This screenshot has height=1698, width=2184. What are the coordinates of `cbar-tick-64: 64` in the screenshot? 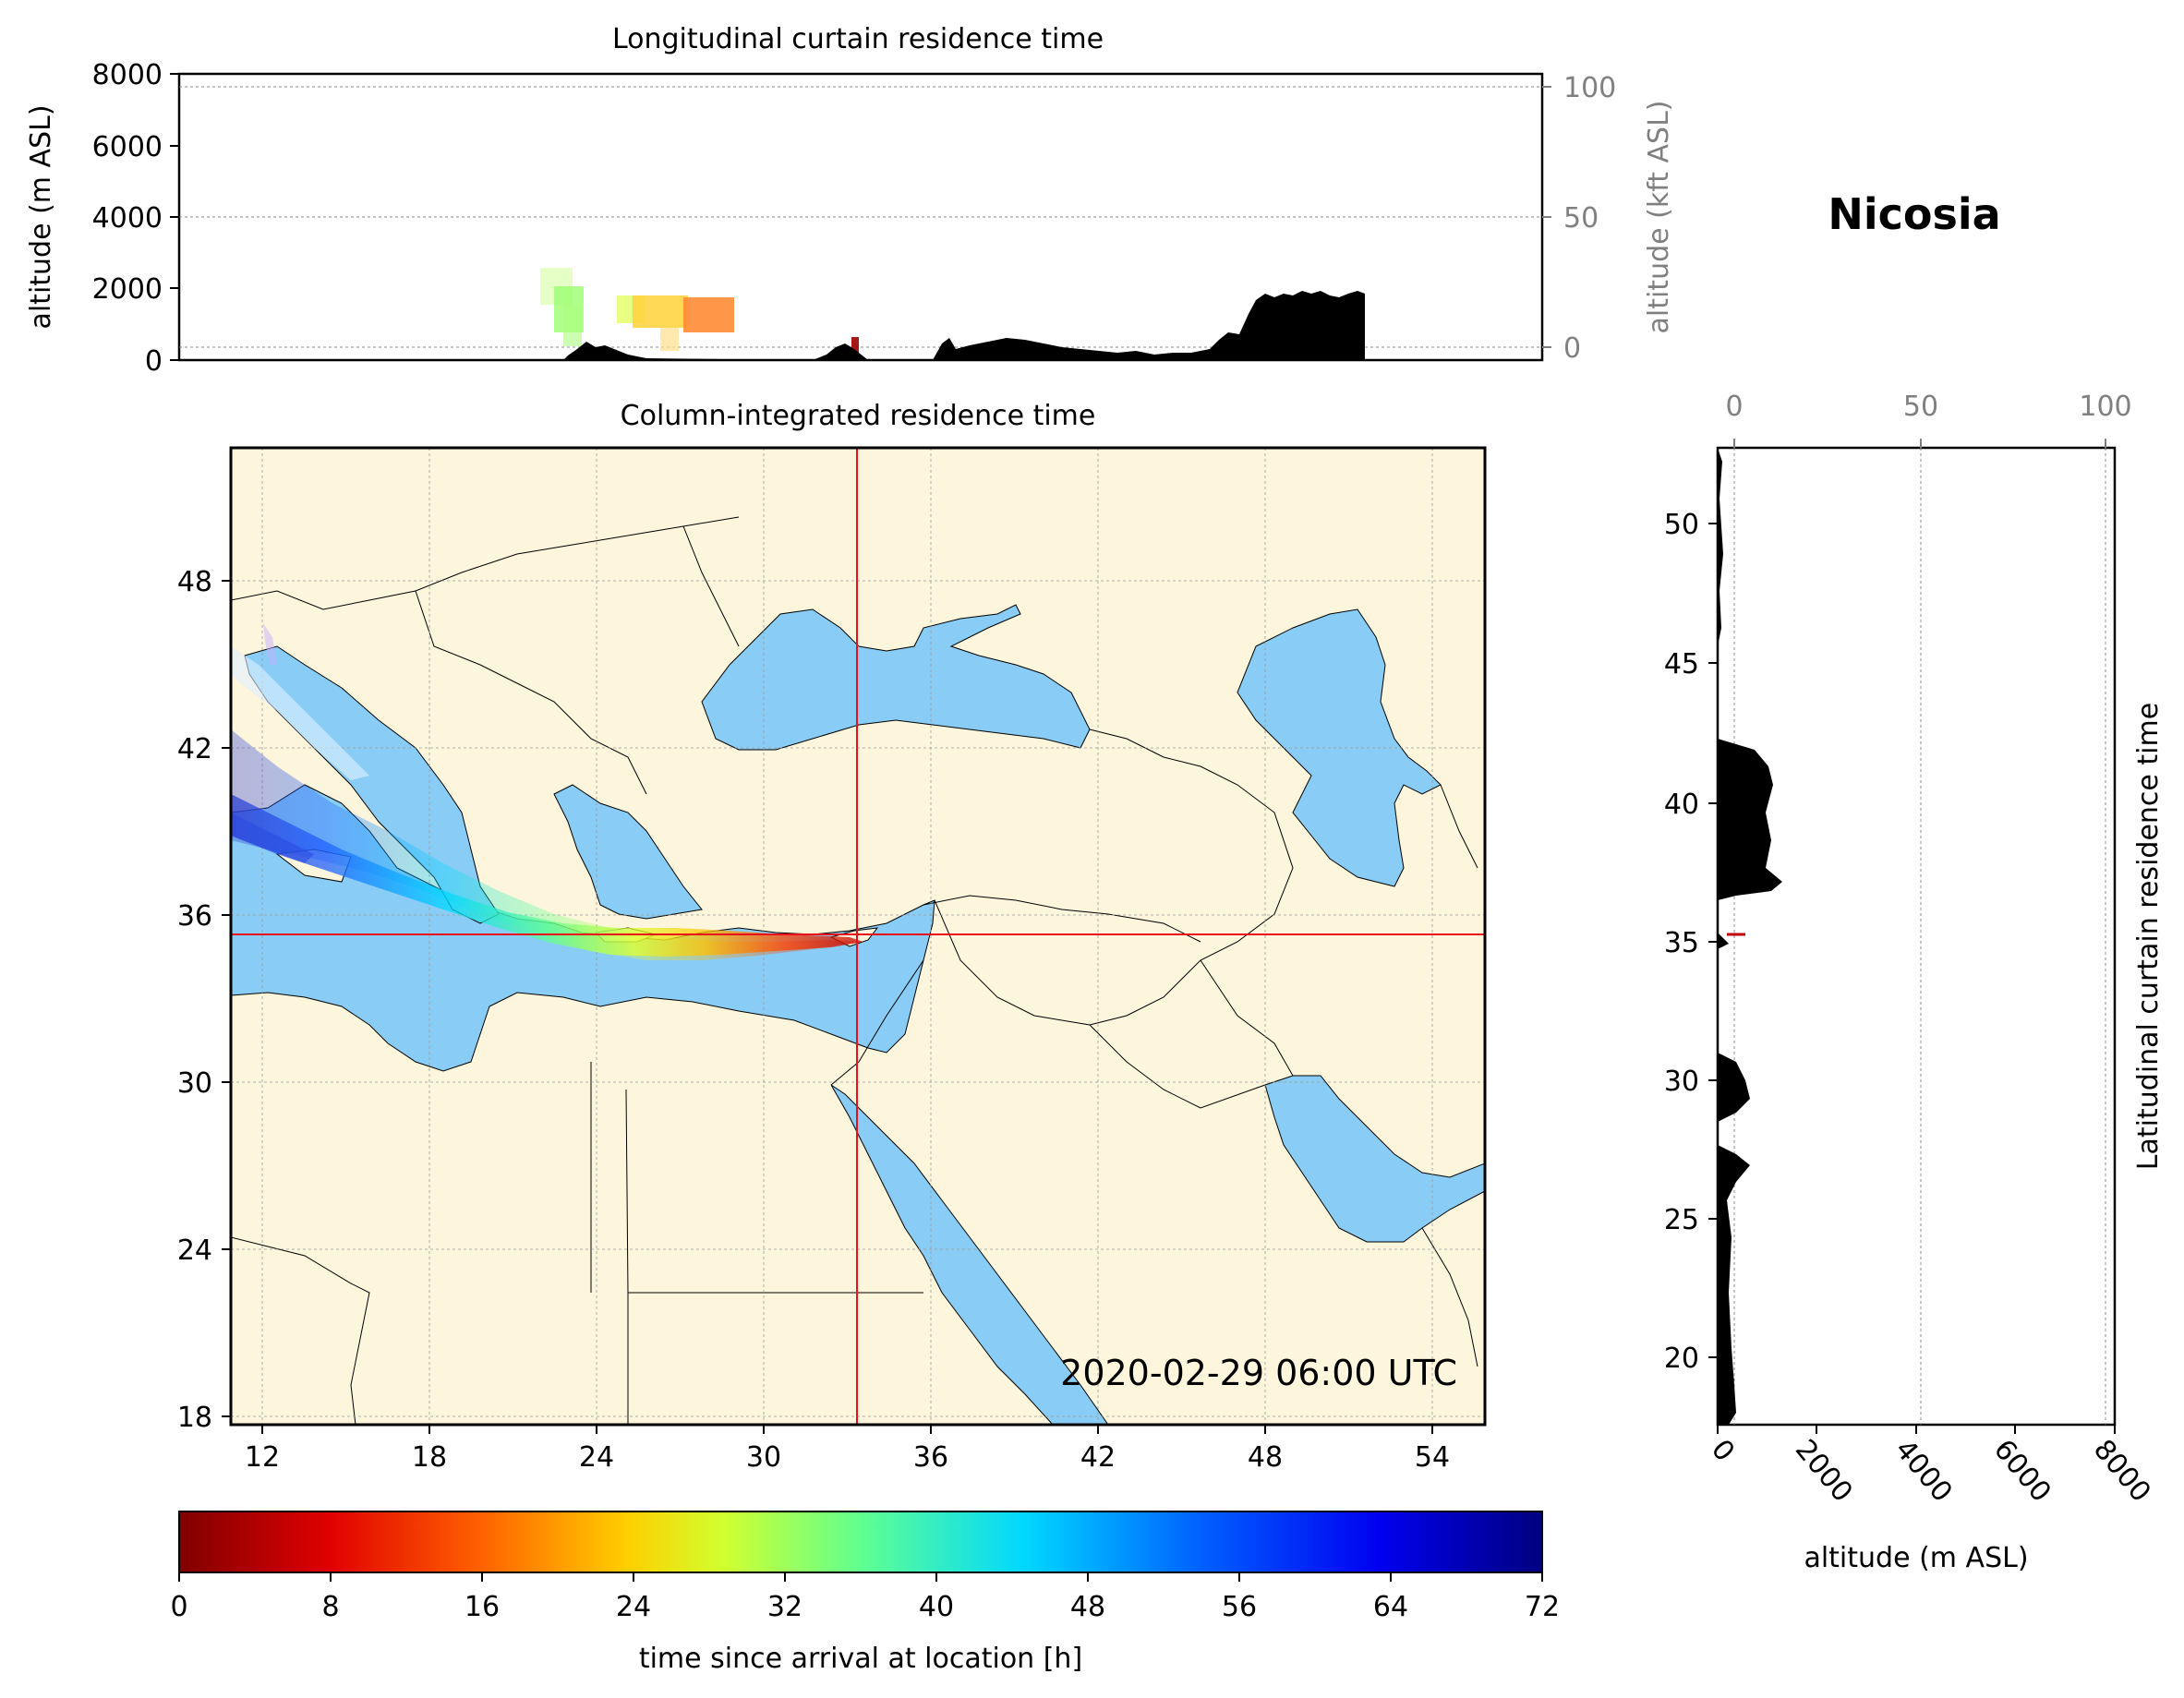 It's located at (1390, 1607).